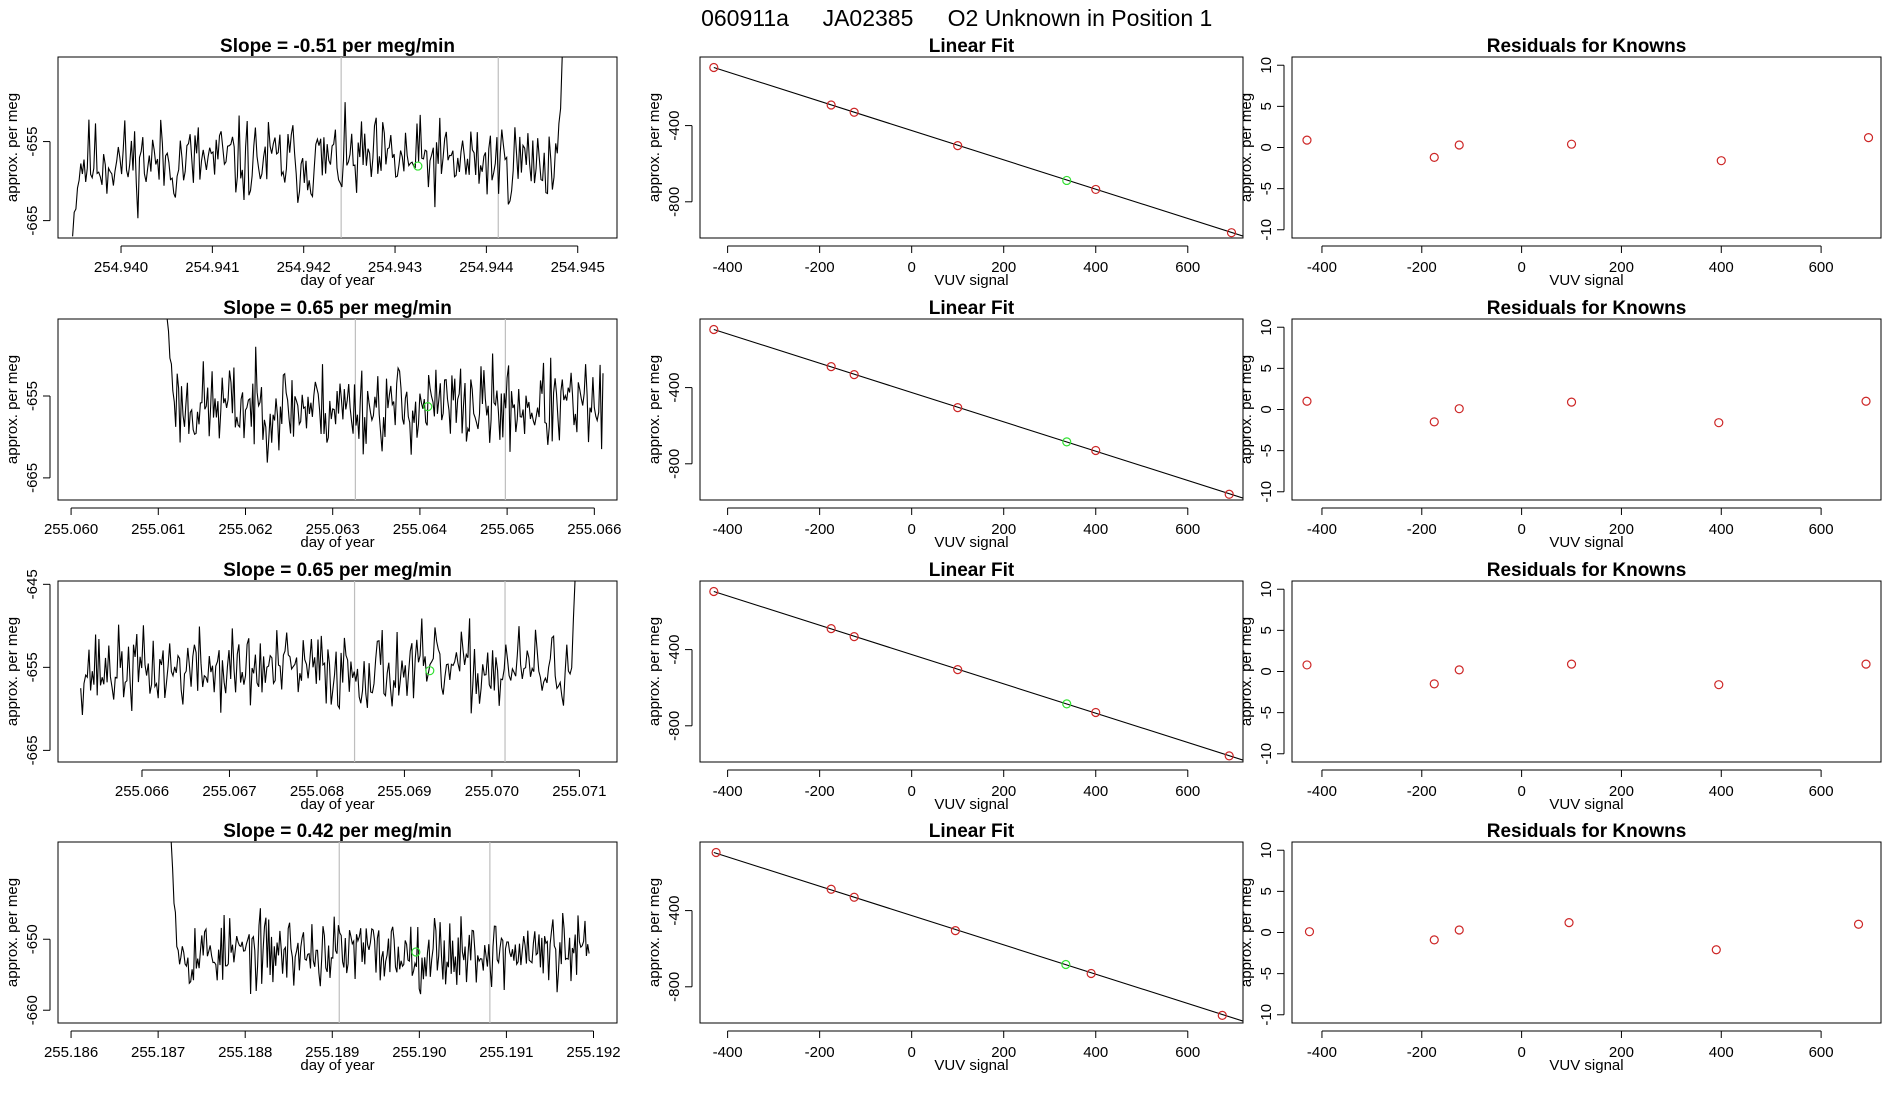  I want to click on panel-title: Slope = 0.65 per meg/min, so click(337, 308).